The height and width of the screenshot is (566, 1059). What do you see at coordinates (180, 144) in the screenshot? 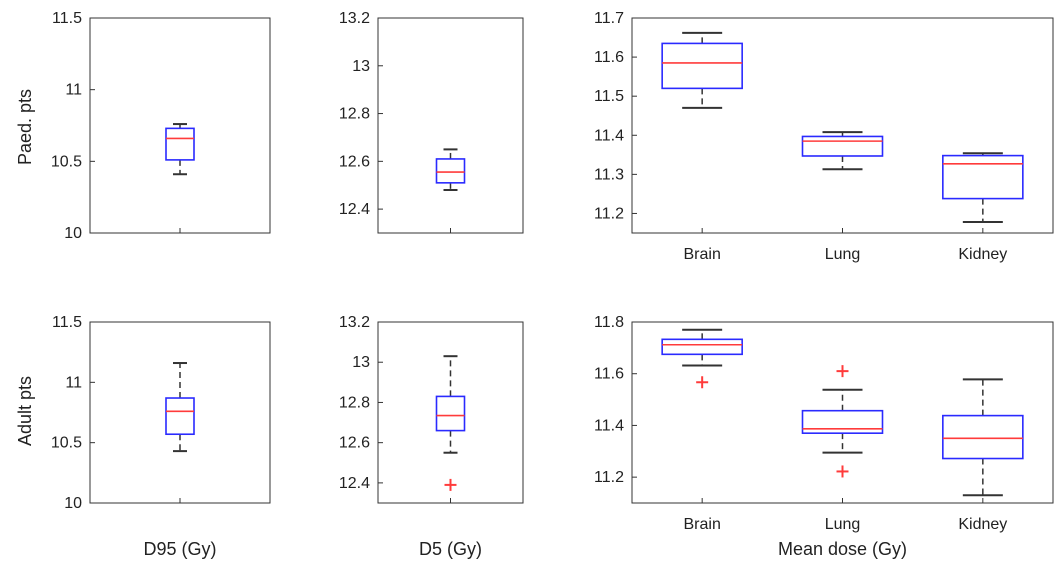
I see `panel-1-box` at bounding box center [180, 144].